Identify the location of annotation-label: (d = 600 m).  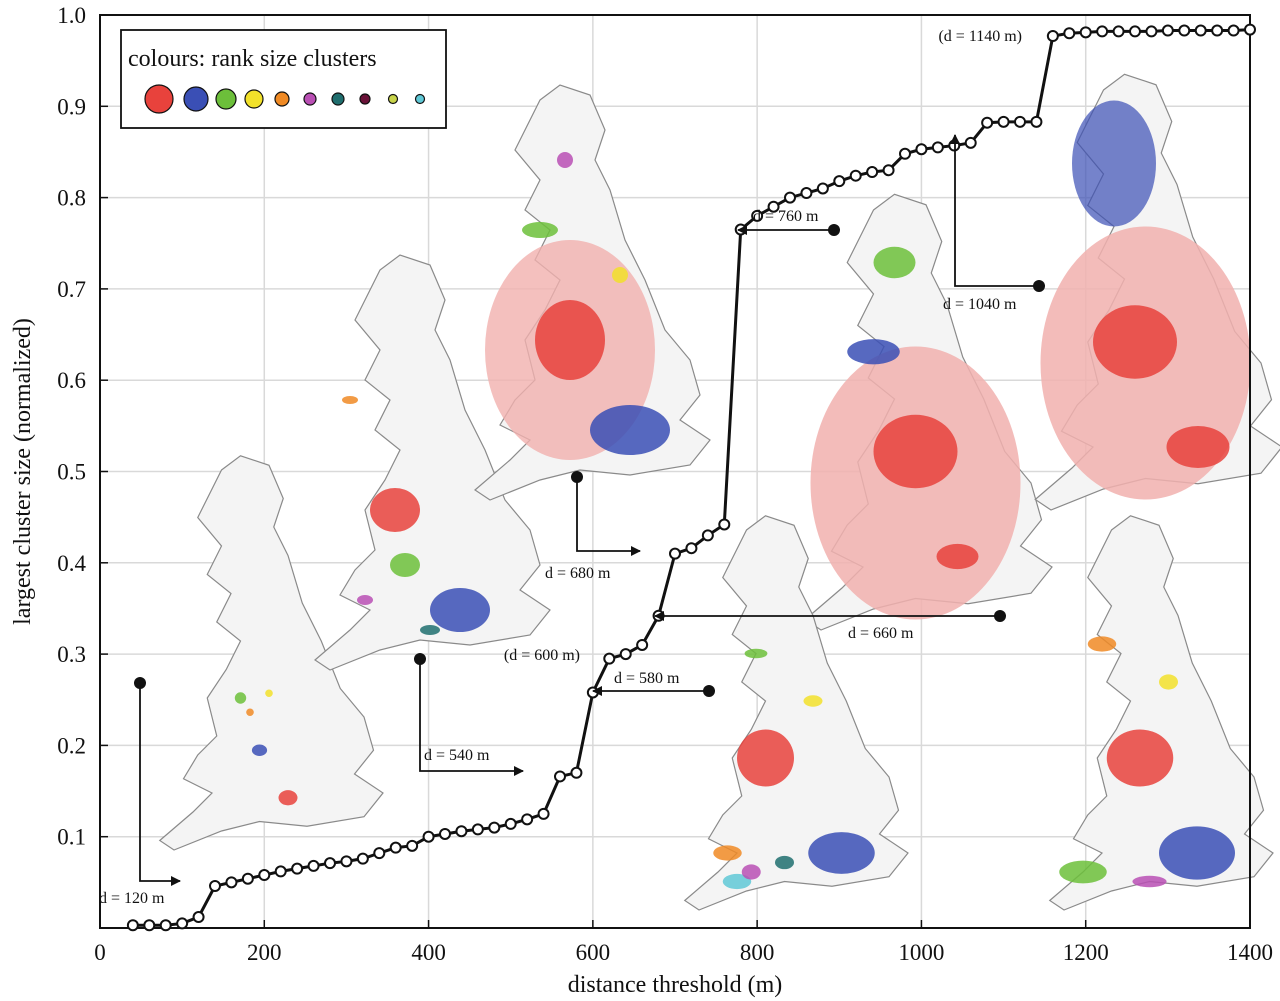
(542, 655).